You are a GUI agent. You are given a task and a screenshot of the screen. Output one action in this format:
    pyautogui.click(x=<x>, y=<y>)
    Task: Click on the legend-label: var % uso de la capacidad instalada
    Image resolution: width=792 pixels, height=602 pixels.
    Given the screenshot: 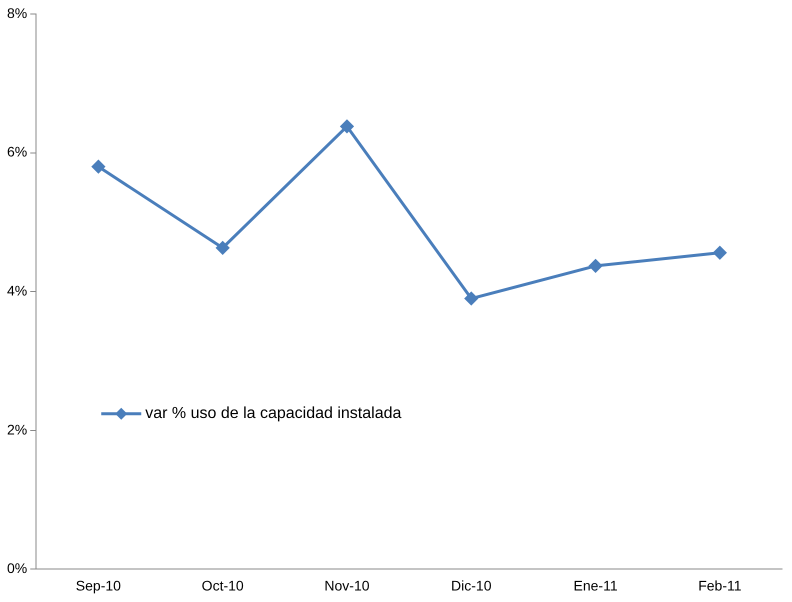 What is the action you would take?
    pyautogui.click(x=273, y=413)
    